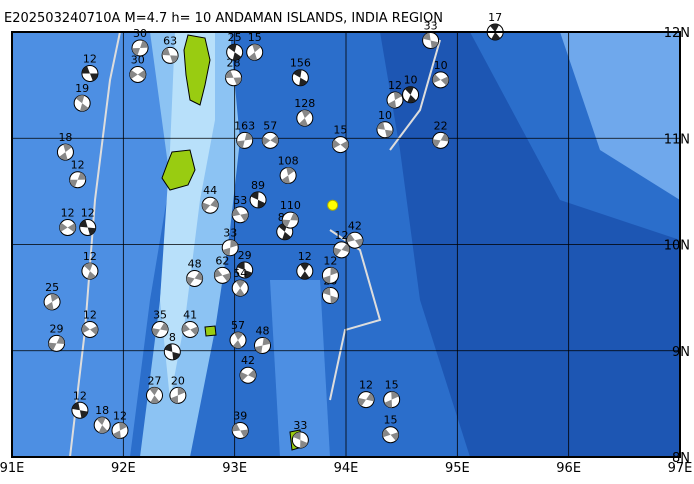 The width and height of the screenshot is (694, 484). What do you see at coordinates (210, 190) in the screenshot?
I see `depth-label: 44` at bounding box center [210, 190].